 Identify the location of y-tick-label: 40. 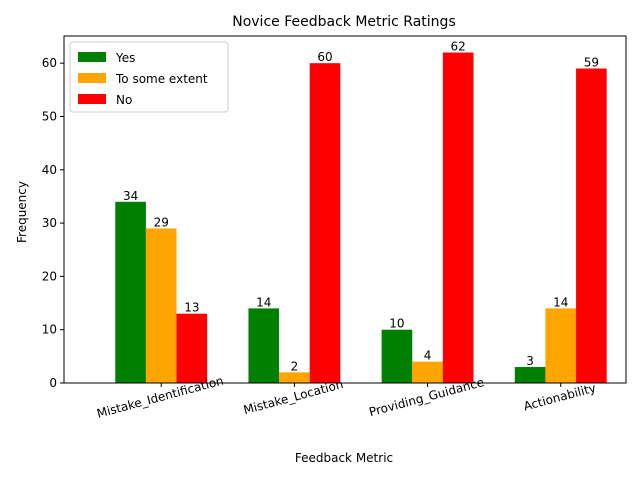
(49, 170).